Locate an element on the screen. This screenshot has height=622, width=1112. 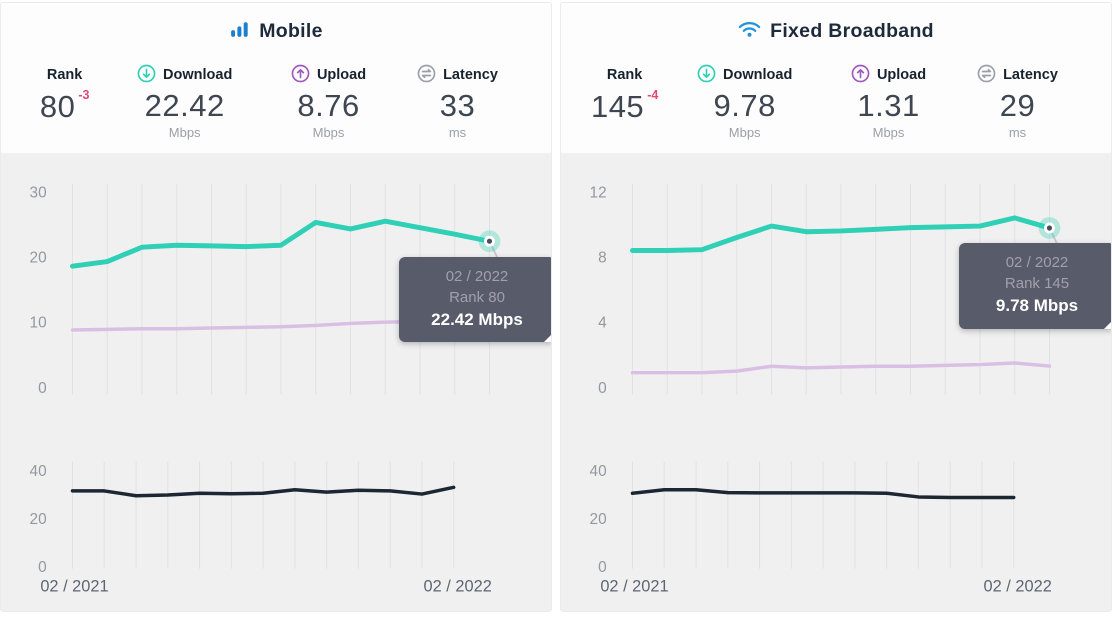
mobile-stats-row: Rank 80 -3 Download 22.42 Mbps is located at coordinates (276, 102).